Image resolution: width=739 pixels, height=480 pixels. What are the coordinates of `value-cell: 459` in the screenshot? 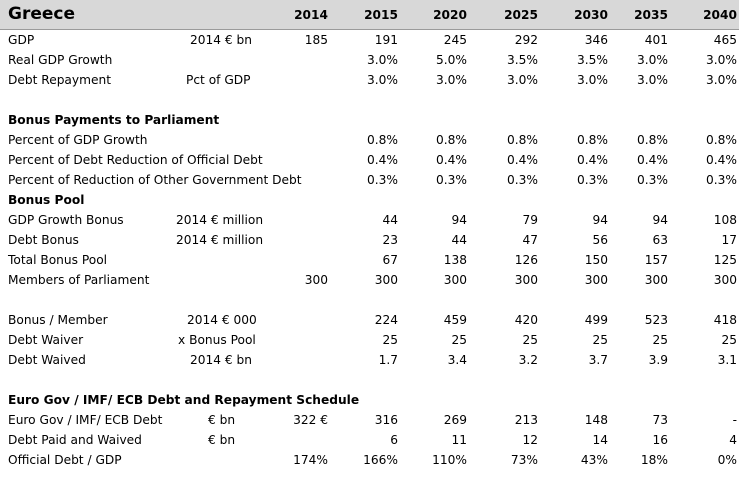 It's located at (455, 320).